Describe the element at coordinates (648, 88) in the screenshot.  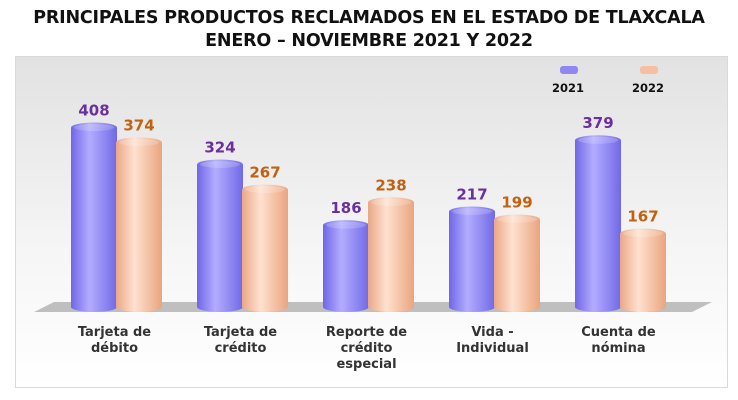
I see `legend-label: 2022` at that location.